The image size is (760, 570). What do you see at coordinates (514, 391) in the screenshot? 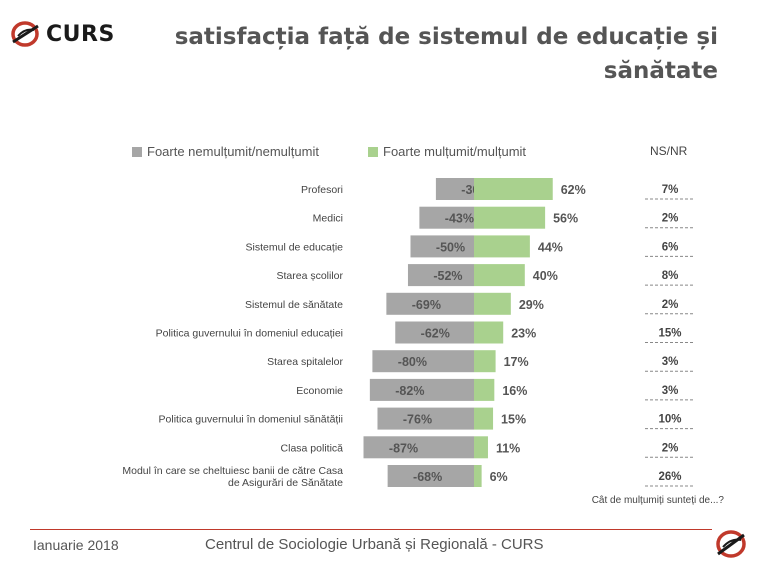
I see `positive-value-label: 16%` at bounding box center [514, 391].